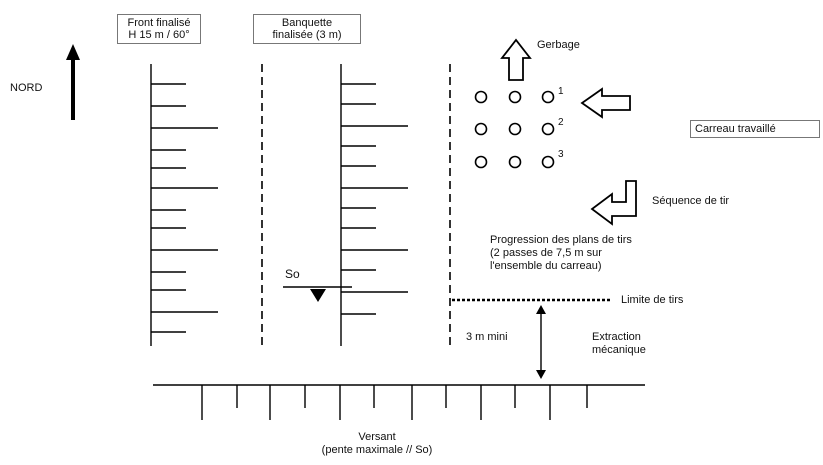 Image resolution: width=823 pixels, height=465 pixels. I want to click on front-finalise-line1: Front finalisé, so click(159, 23).